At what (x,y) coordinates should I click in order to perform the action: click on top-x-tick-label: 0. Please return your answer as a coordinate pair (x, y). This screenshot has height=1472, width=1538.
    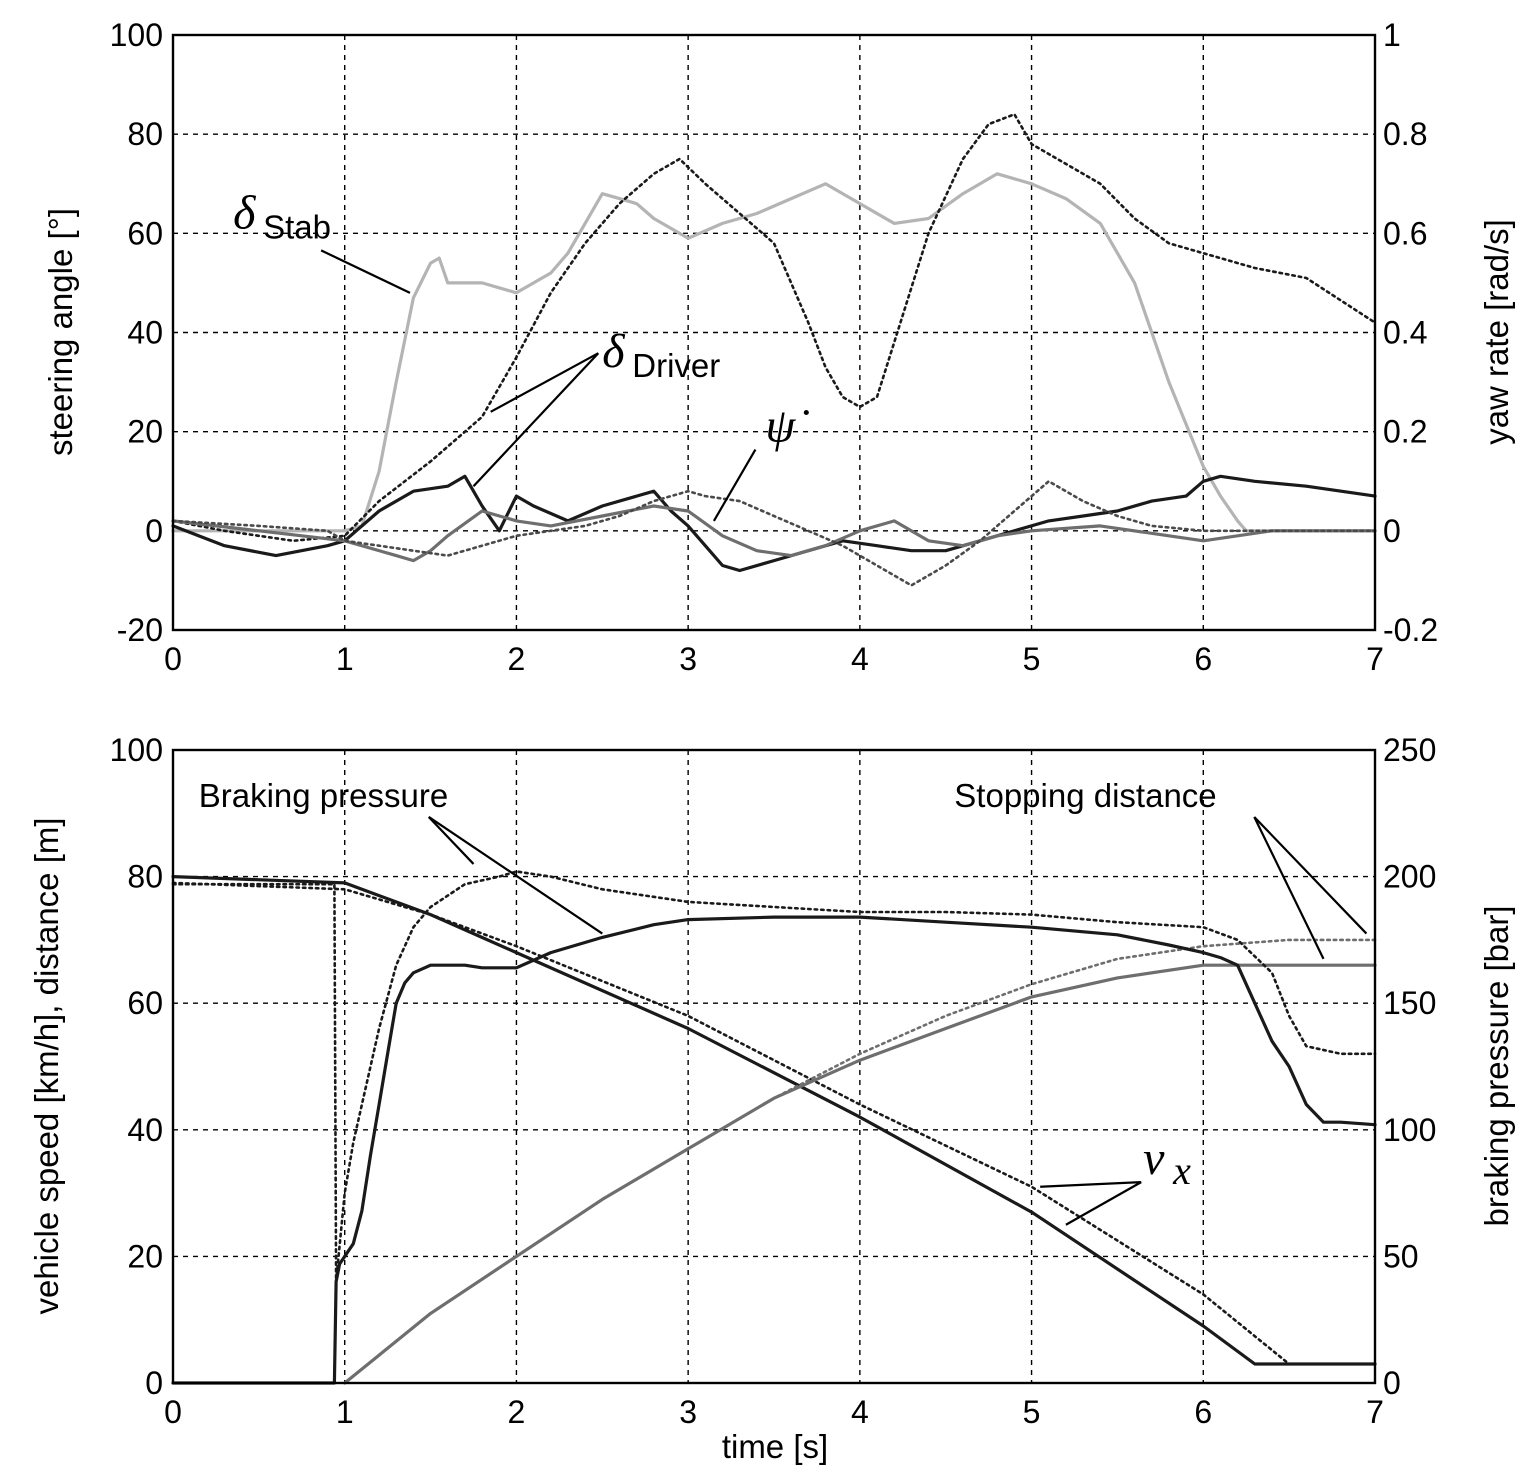
    Looking at the image, I should click on (173, 659).